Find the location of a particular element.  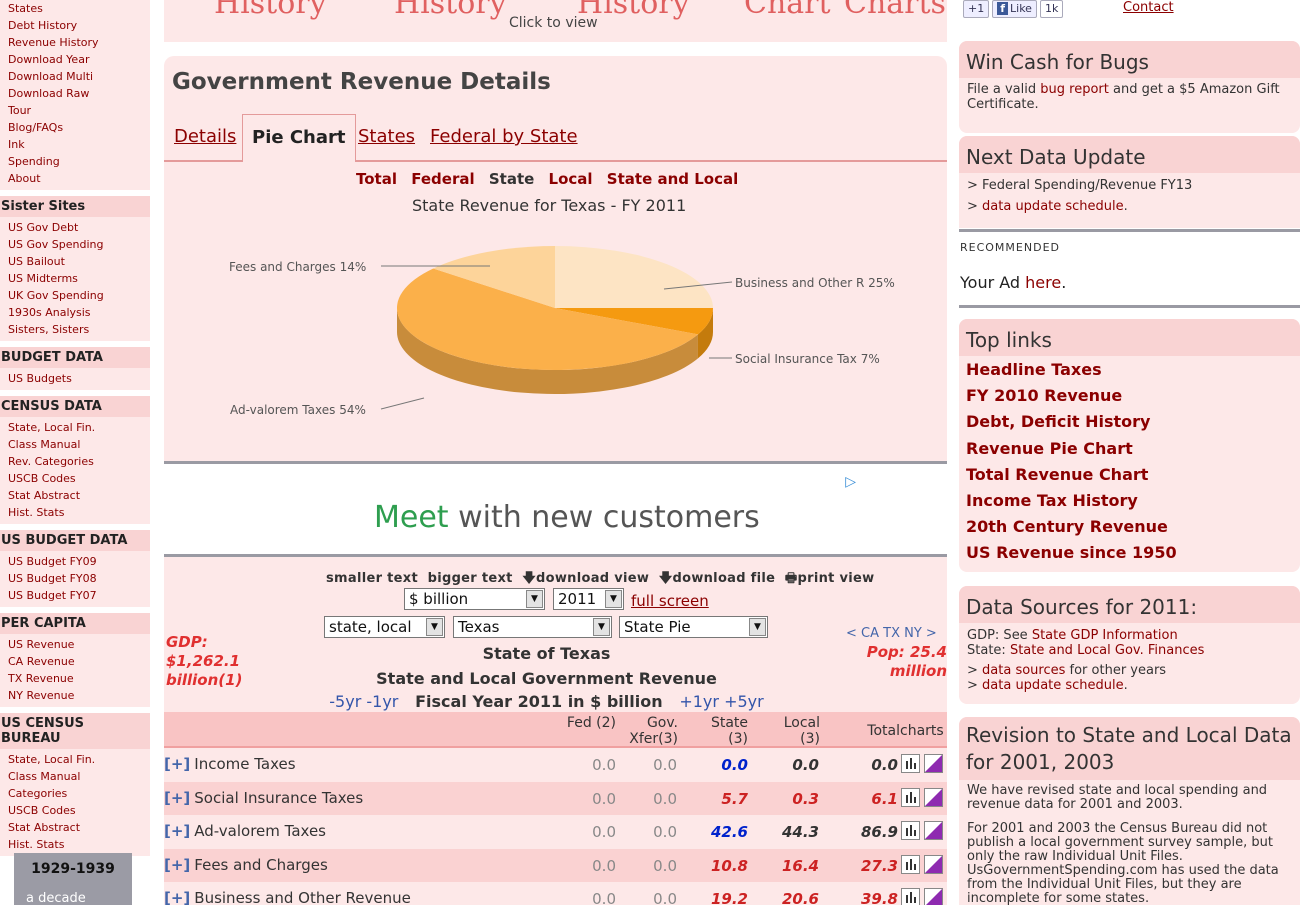

nav-main-0: States is located at coordinates (25, 8).